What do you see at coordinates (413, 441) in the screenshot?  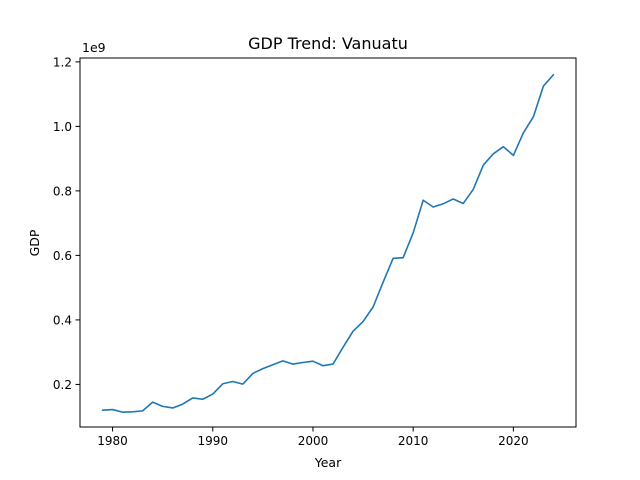 I see `x-tick-label: 2010` at bounding box center [413, 441].